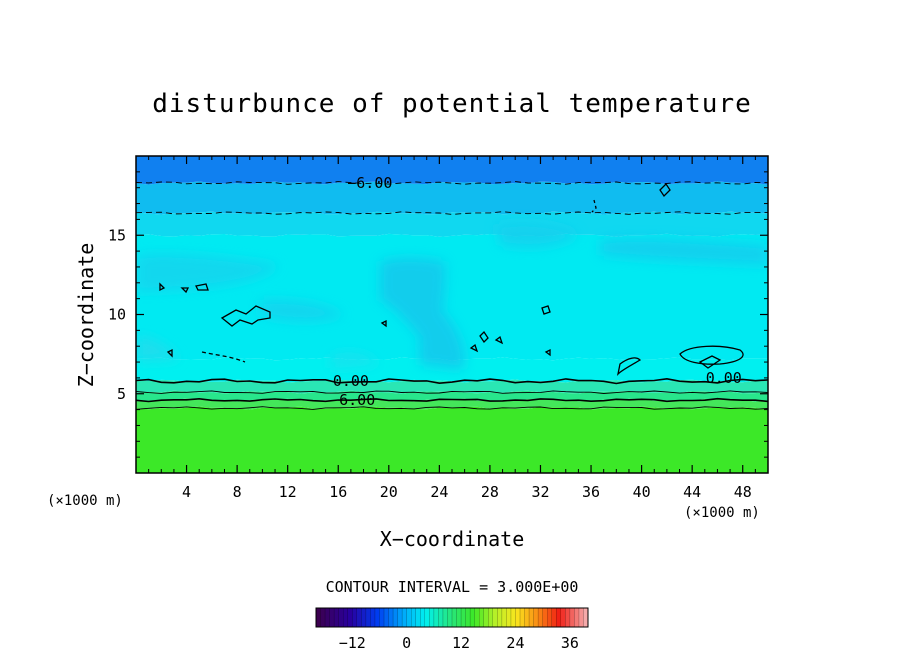  I want to click on contour-label: −6.00, so click(369, 183).